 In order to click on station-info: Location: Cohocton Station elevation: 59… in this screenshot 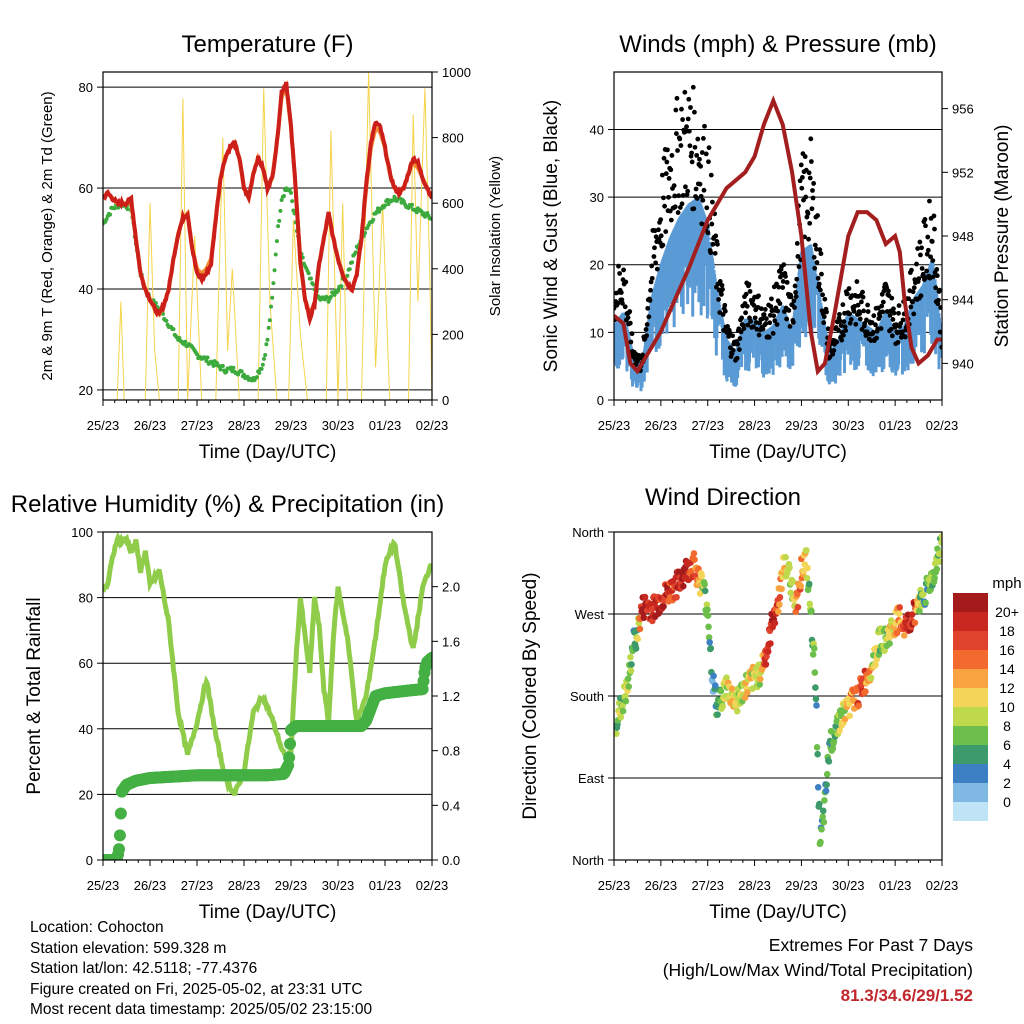, I will do `click(201, 969)`.